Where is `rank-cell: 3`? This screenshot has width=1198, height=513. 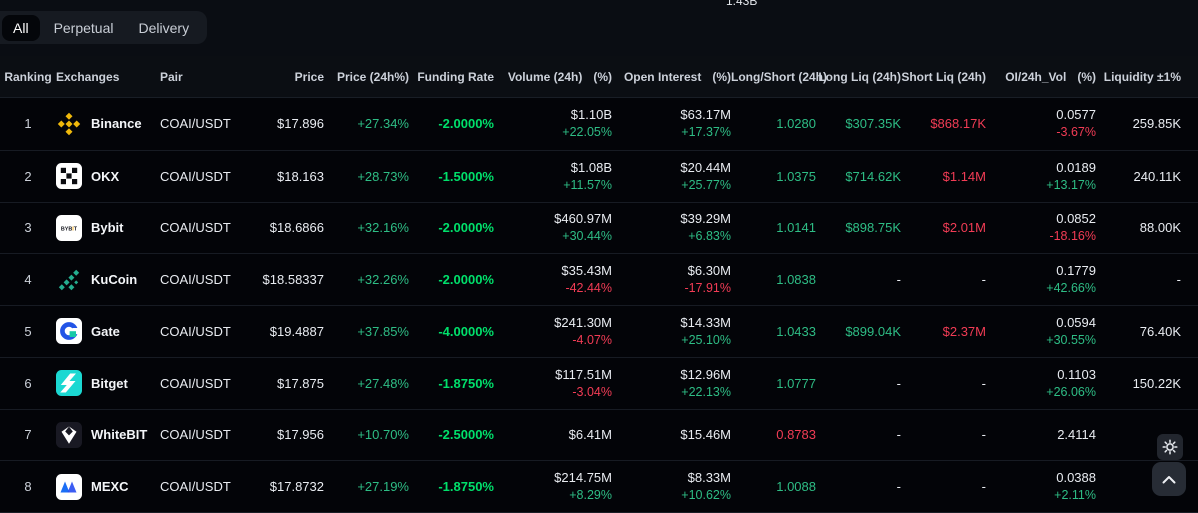
rank-cell: 3 is located at coordinates (28, 228).